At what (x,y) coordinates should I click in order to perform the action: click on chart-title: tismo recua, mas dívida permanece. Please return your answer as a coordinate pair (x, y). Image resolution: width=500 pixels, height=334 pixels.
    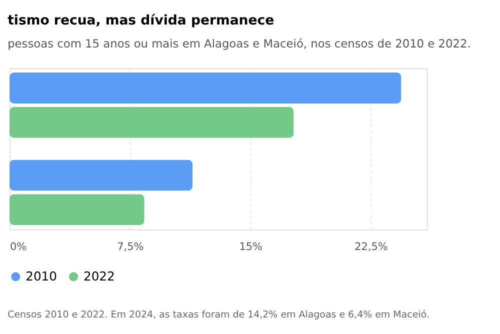
    Looking at the image, I should click on (141, 21).